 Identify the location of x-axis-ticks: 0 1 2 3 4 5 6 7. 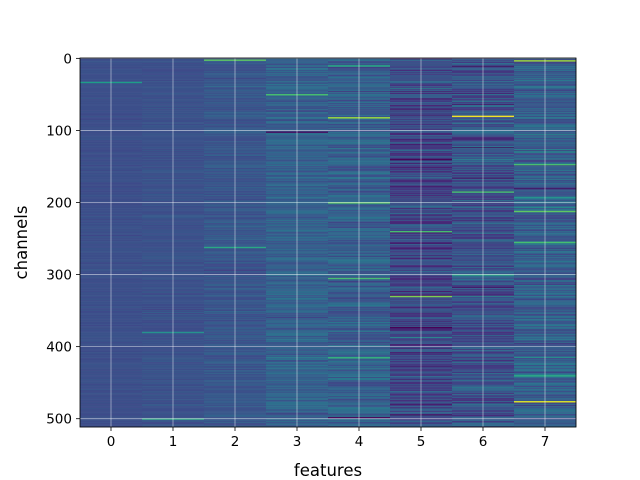
(328, 438).